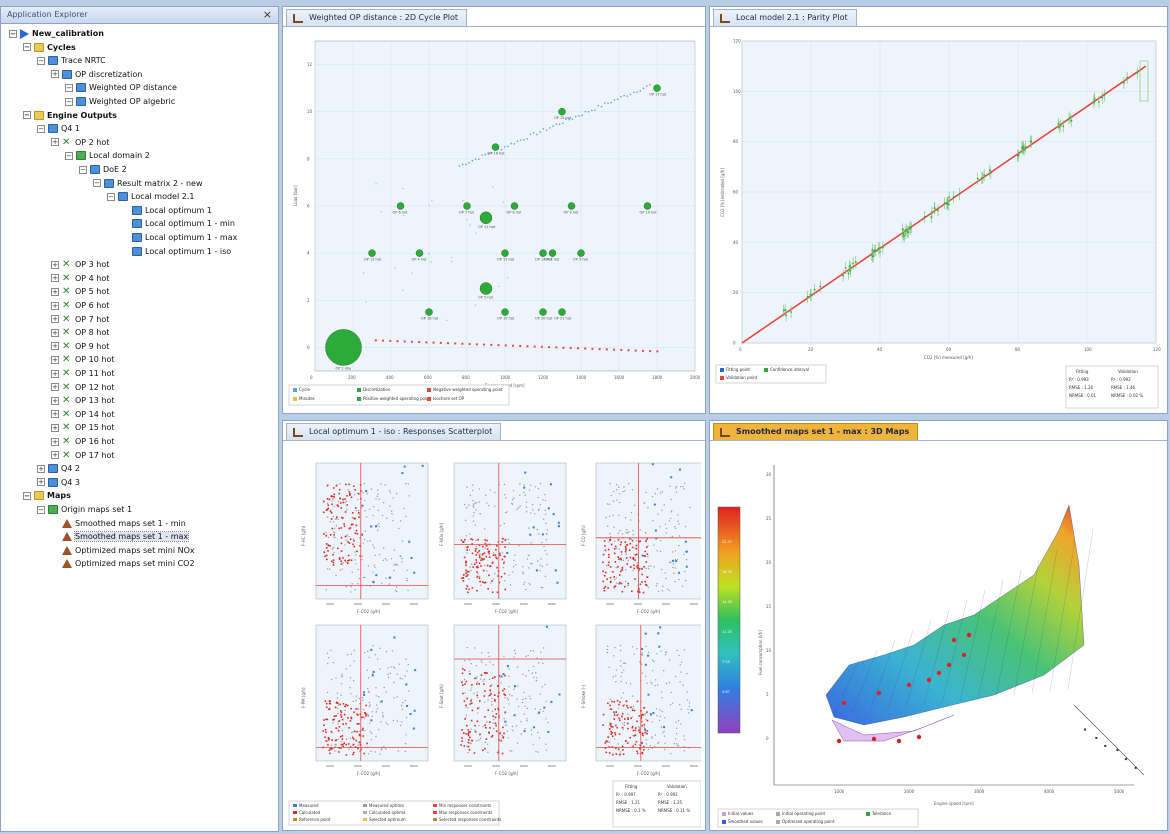 Image resolution: width=1170 pixels, height=834 pixels. I want to click on tree-node: +Smoothed maps set 1 - min, so click(118, 523).